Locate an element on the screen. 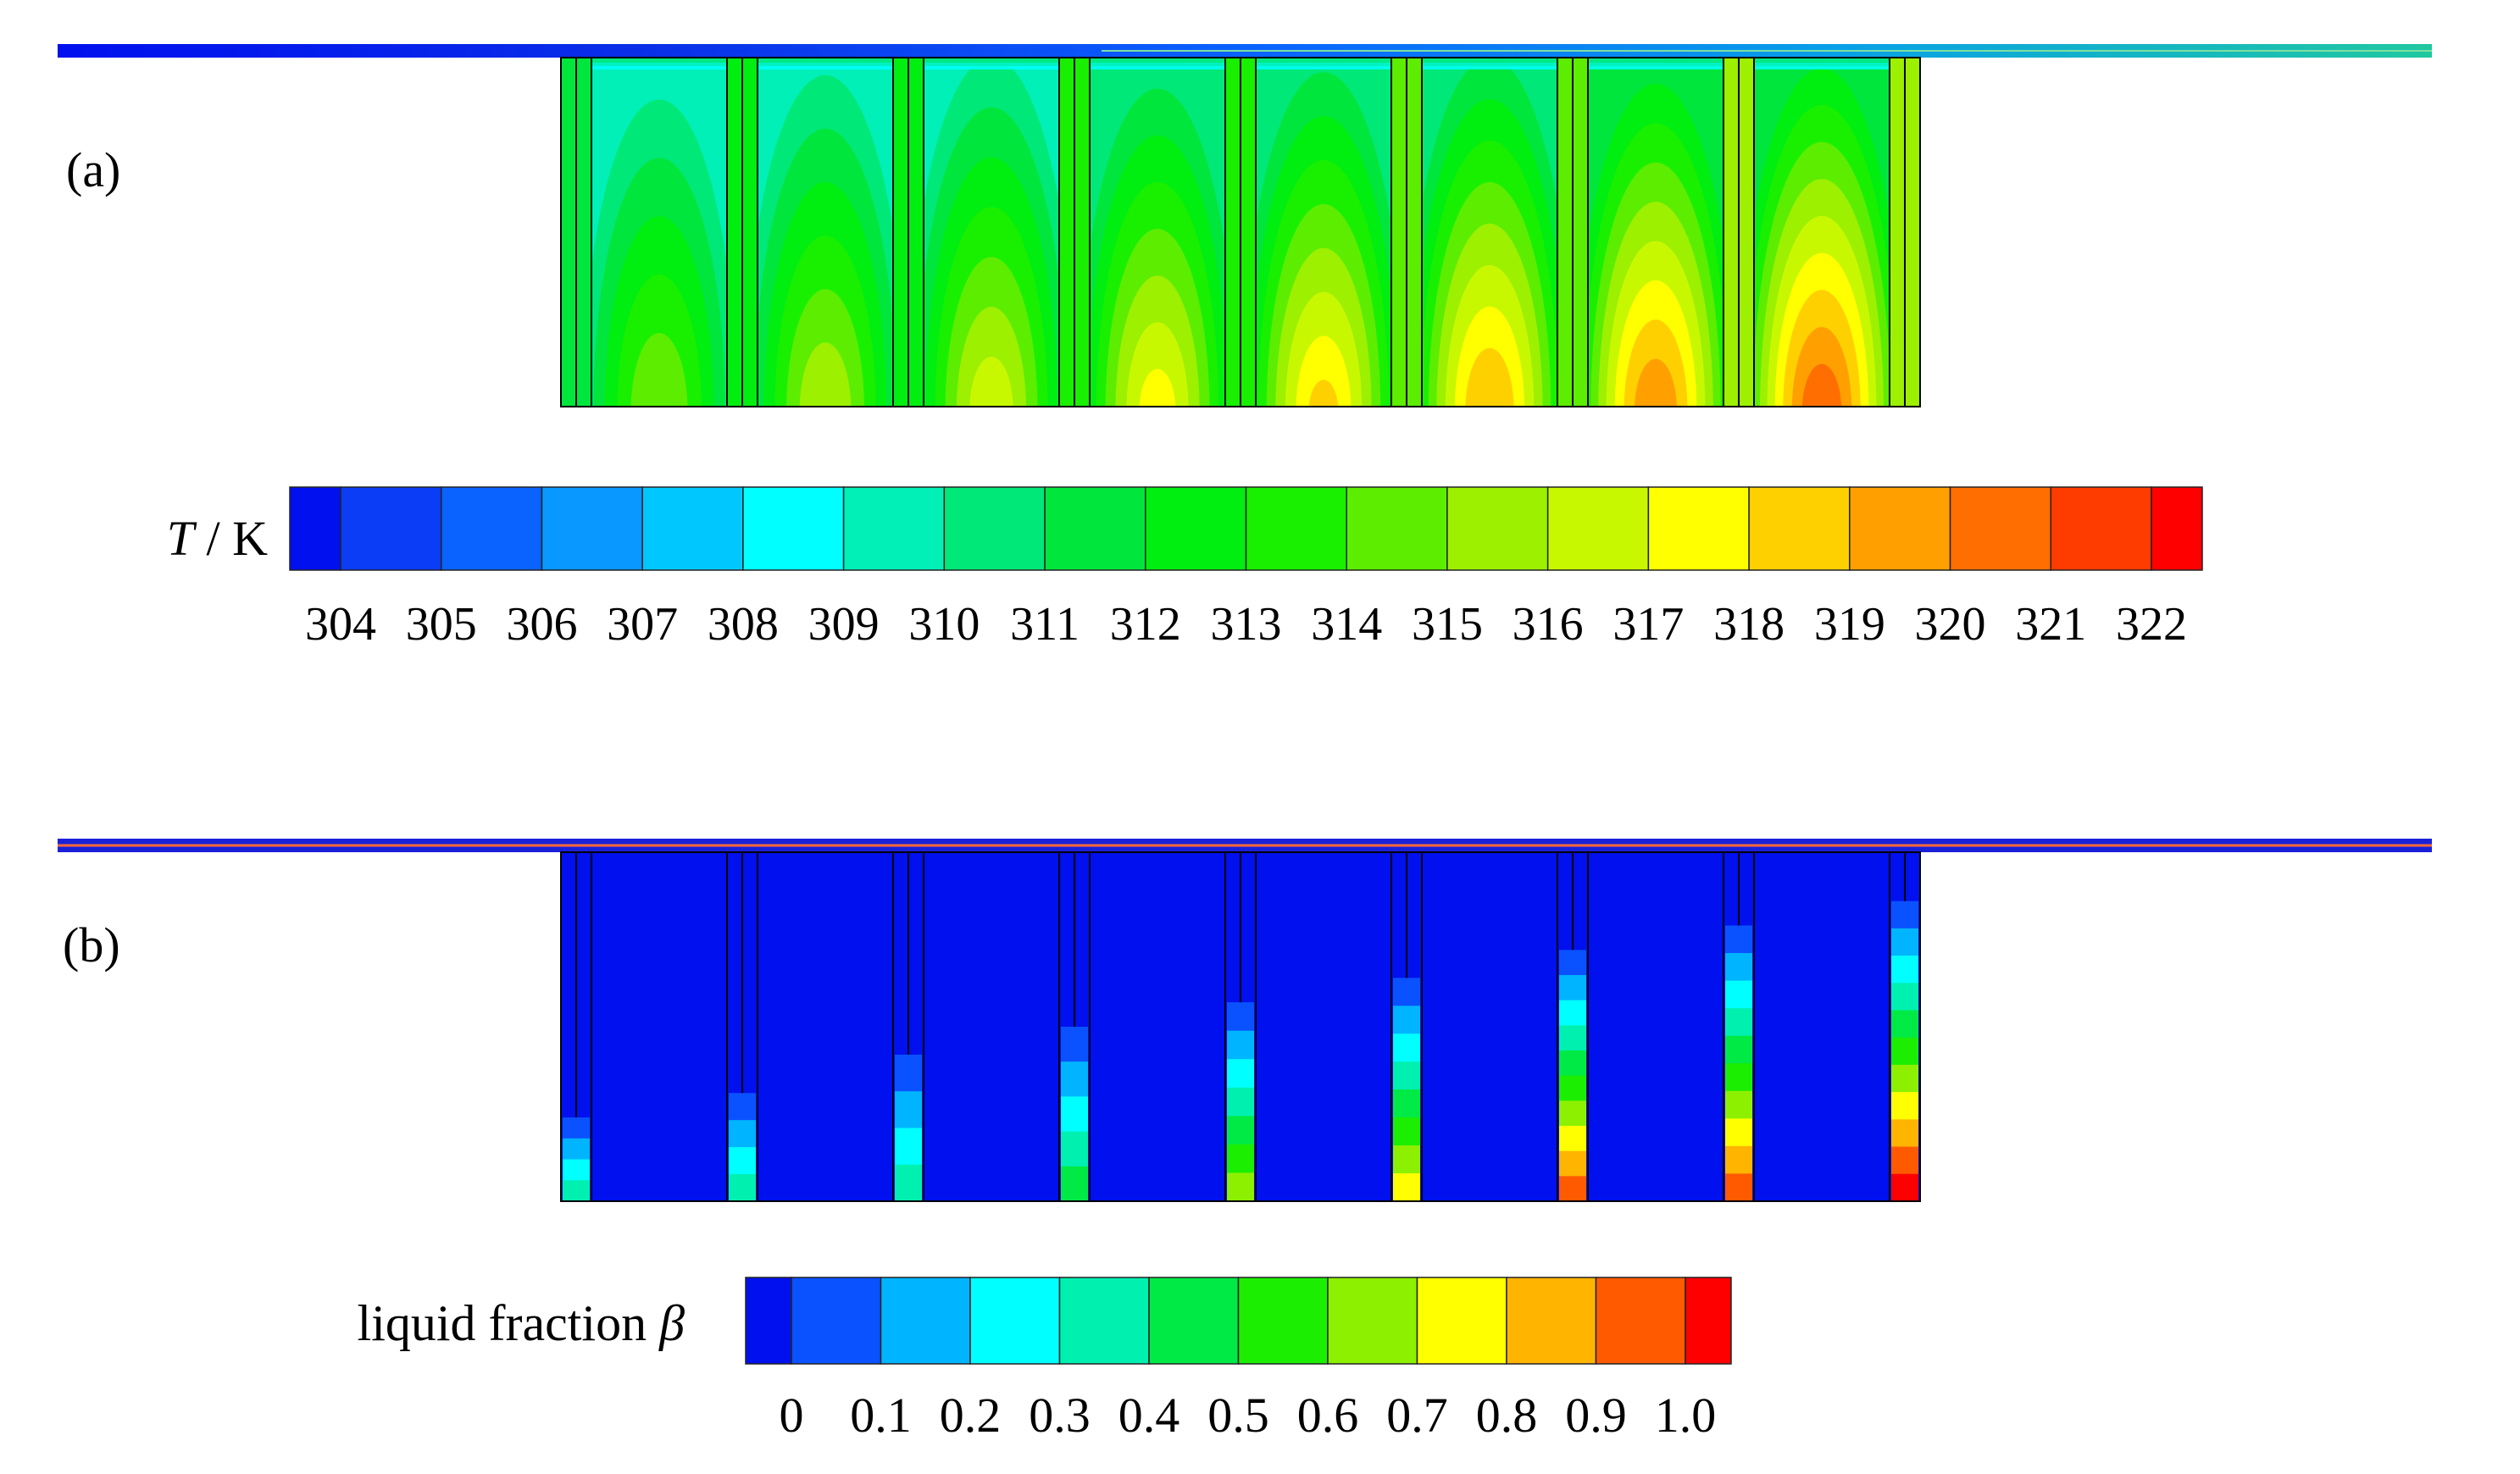 The image size is (2520, 1474). liquid-fraction-colorbar-tick-label: 1.0 is located at coordinates (1686, 1415).